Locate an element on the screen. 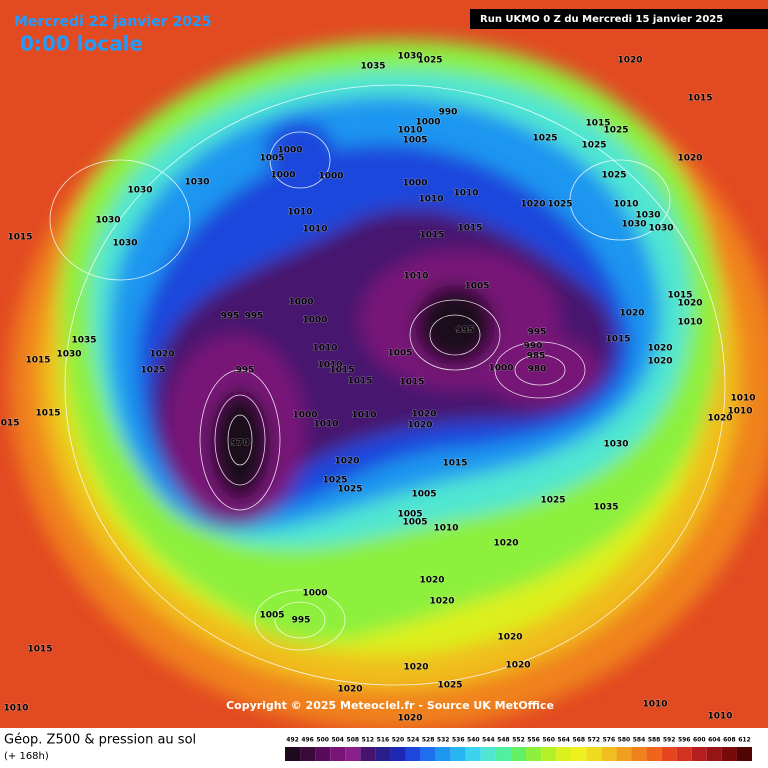 This screenshot has height=768, width=768. scale-label: 516 is located at coordinates (383, 740).